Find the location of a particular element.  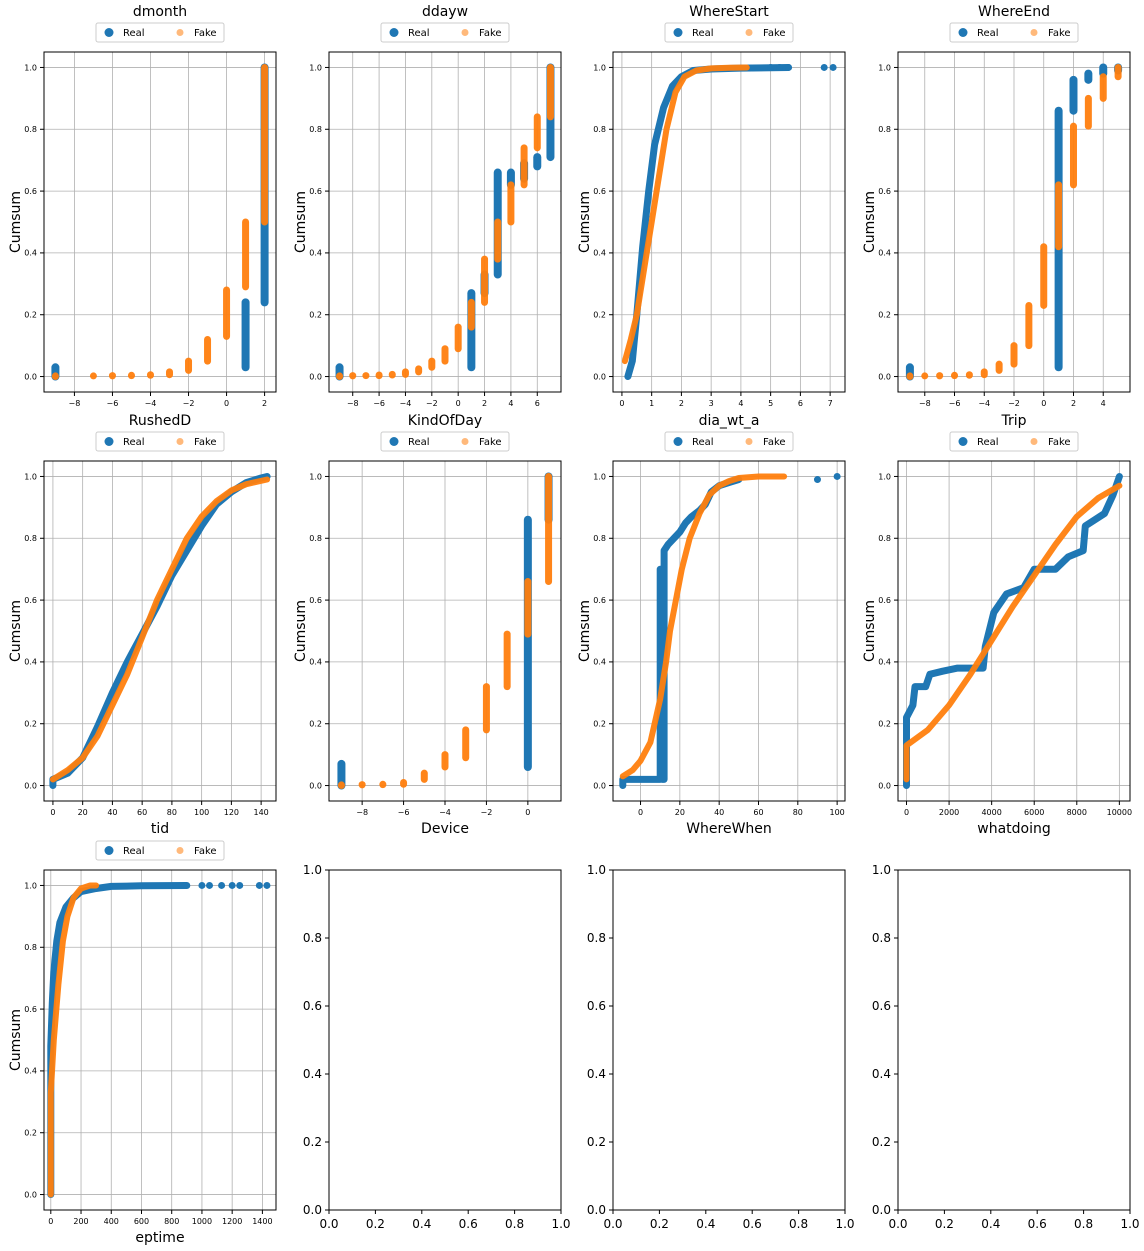

x-axis-label: tid is located at coordinates (160, 829).